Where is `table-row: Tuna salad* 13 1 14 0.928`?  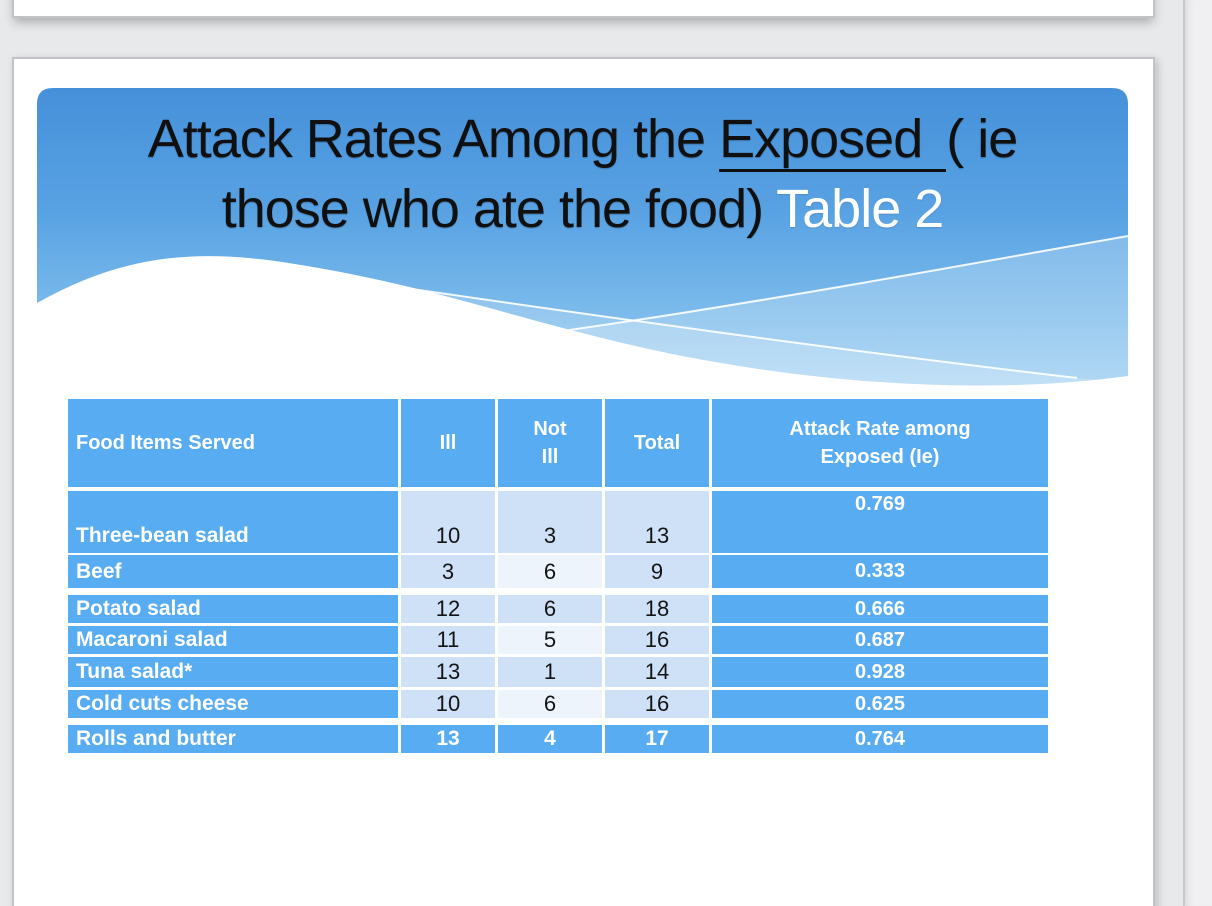 table-row: Tuna salad* 13 1 14 0.928 is located at coordinates (558, 672).